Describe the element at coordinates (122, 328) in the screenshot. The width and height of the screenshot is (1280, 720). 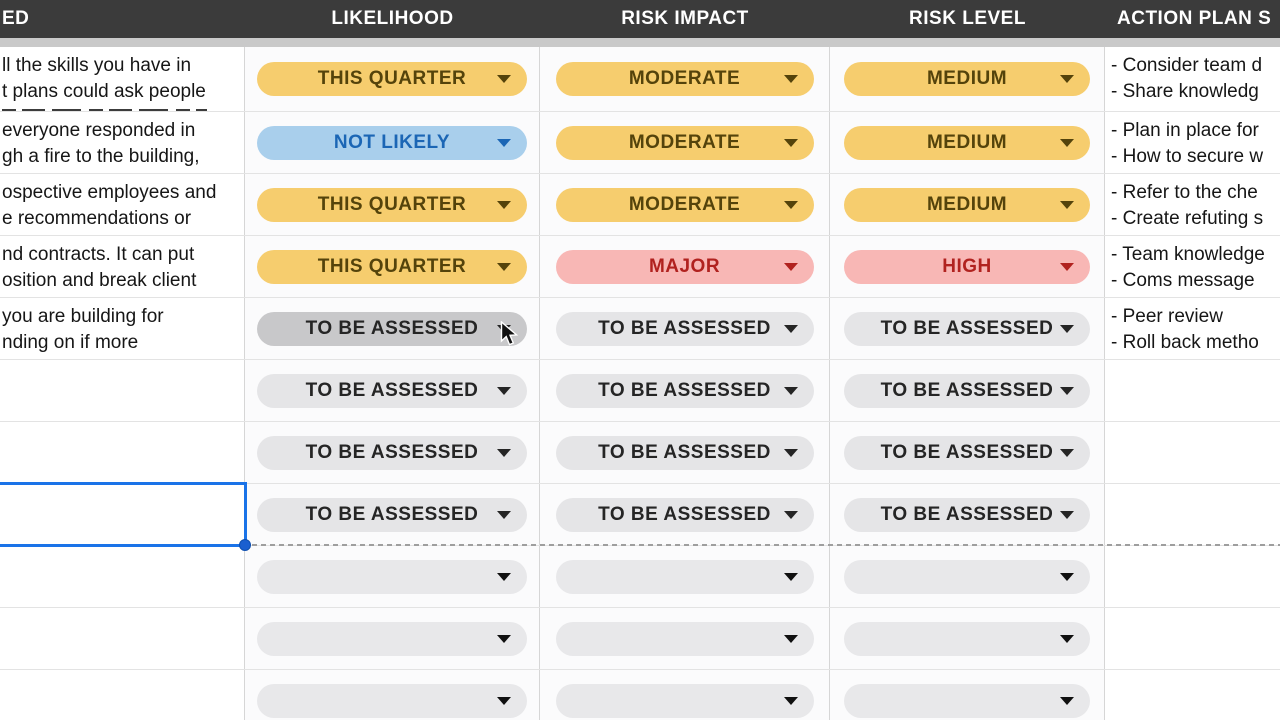
I see `risk-description-cell: you are building for nding on if more` at that location.